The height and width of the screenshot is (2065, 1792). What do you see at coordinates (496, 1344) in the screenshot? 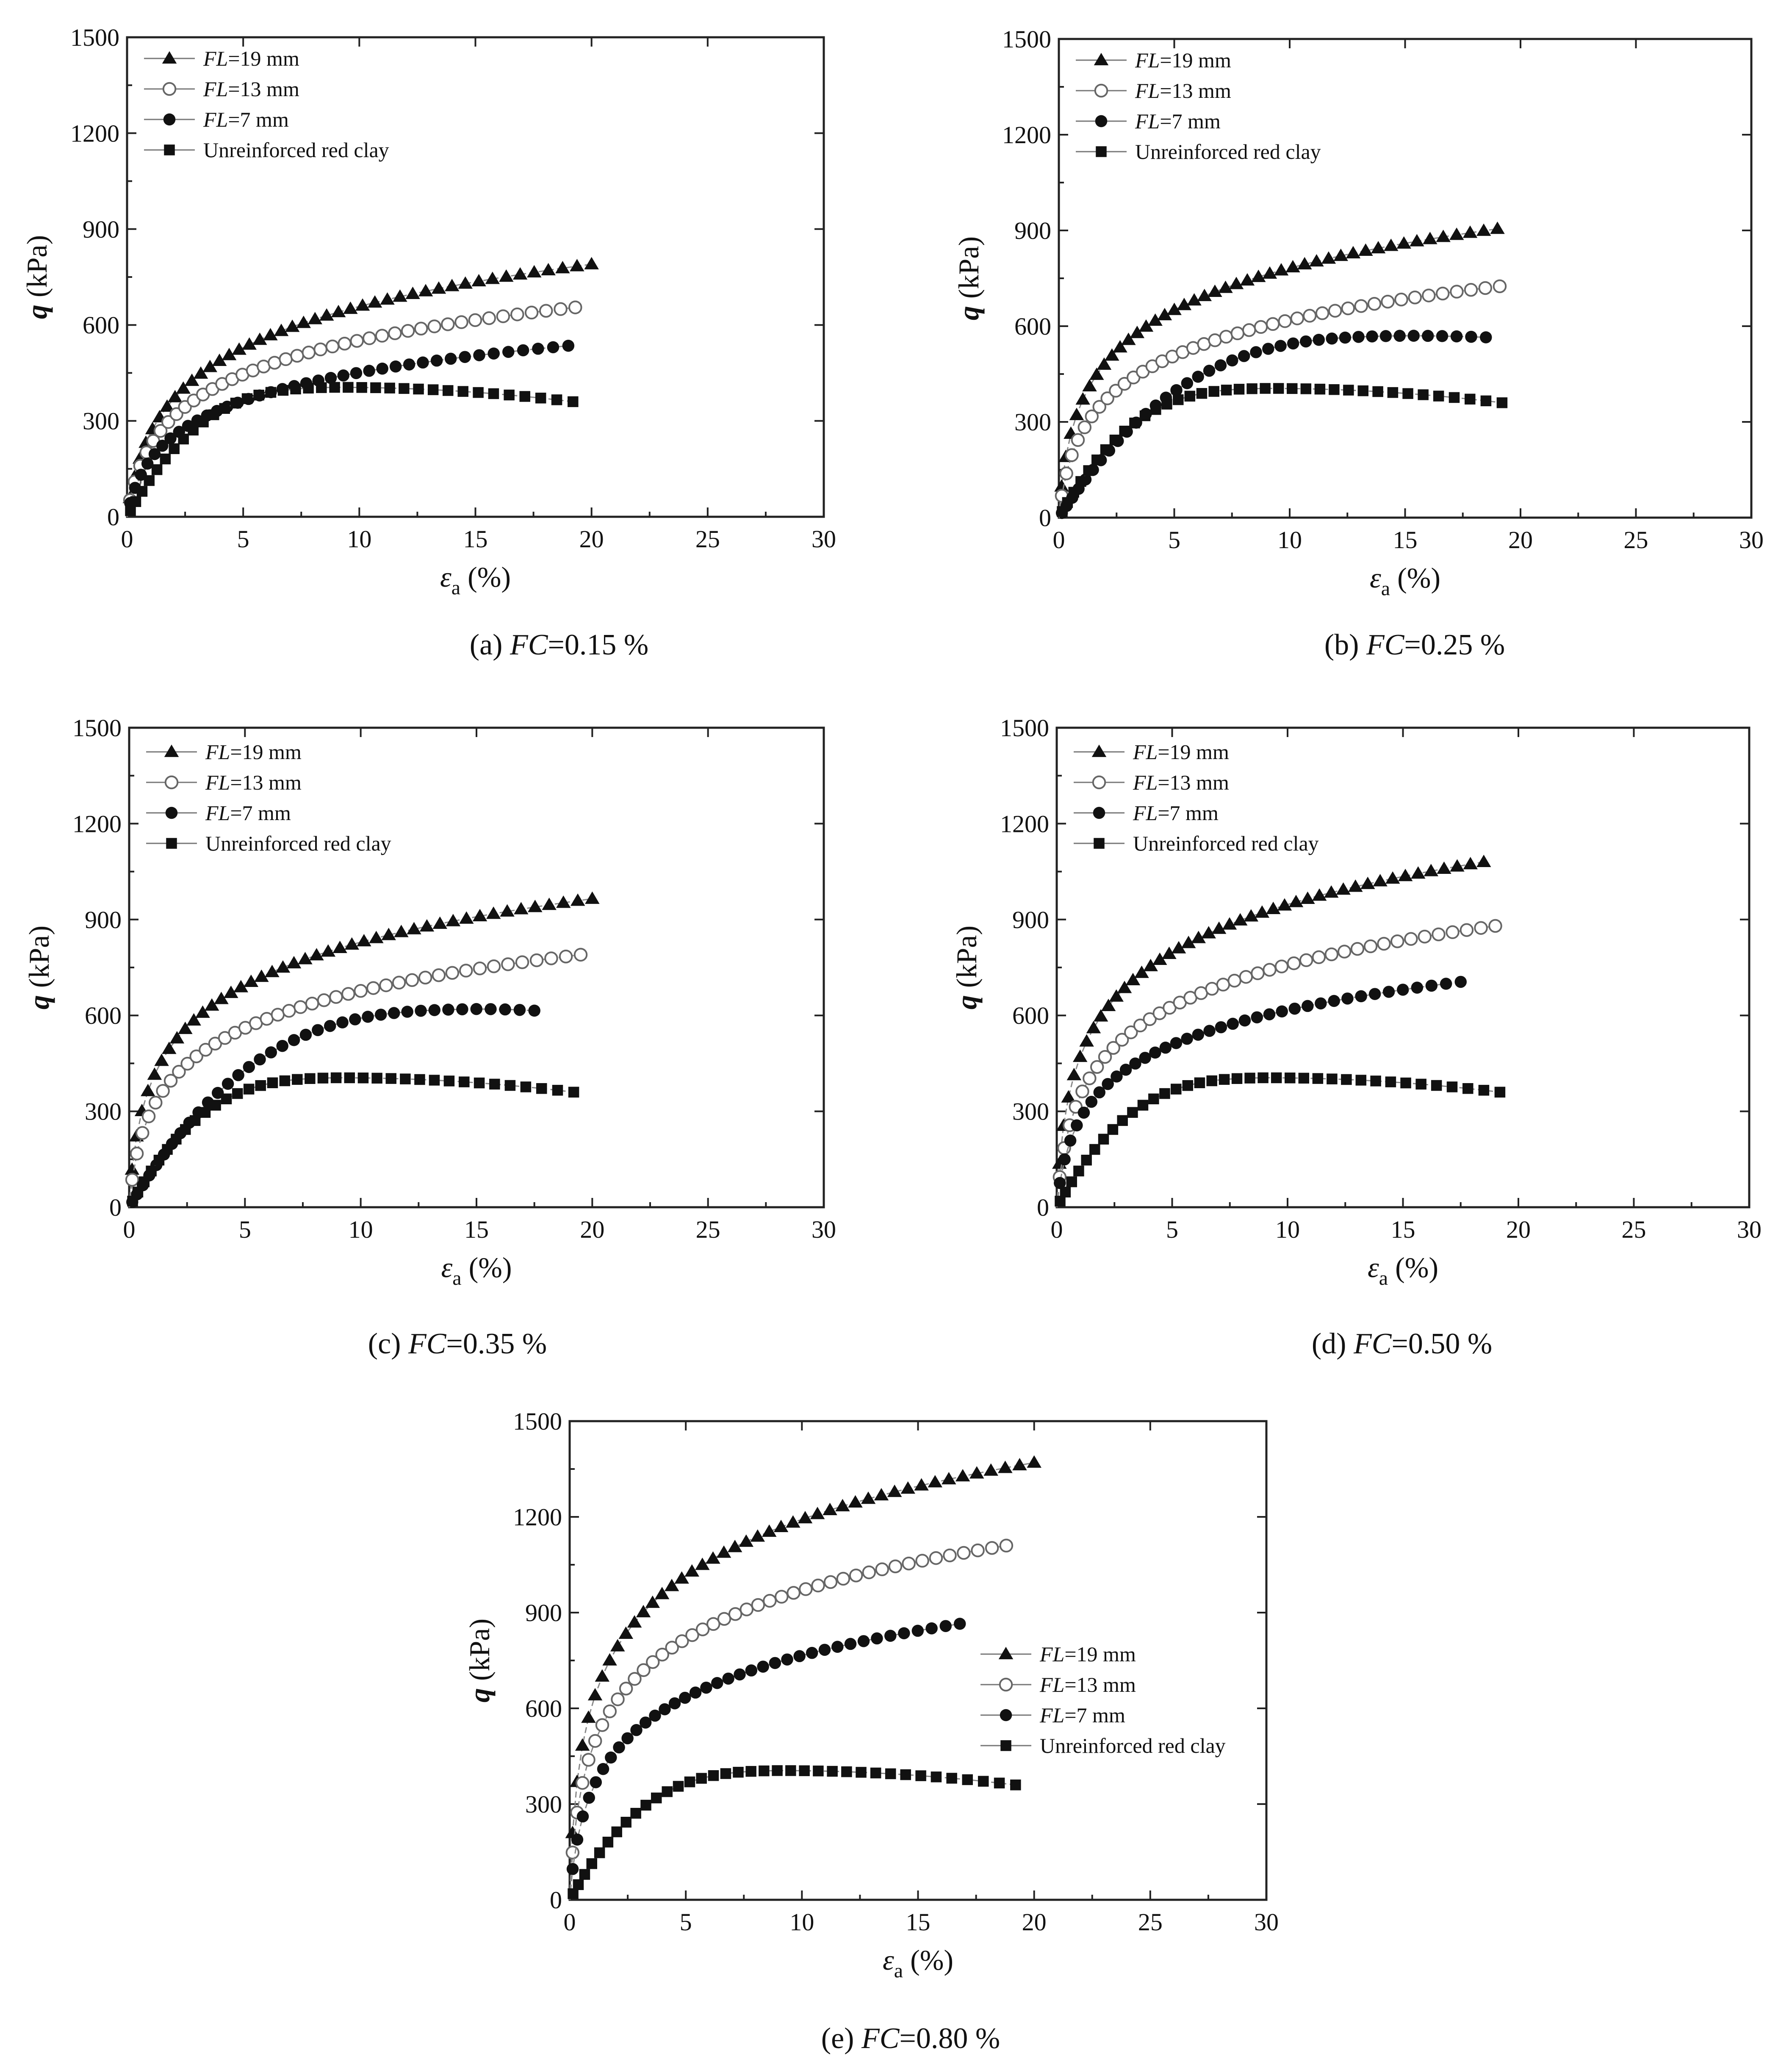
I see `caption-value: =0.35 %` at bounding box center [496, 1344].